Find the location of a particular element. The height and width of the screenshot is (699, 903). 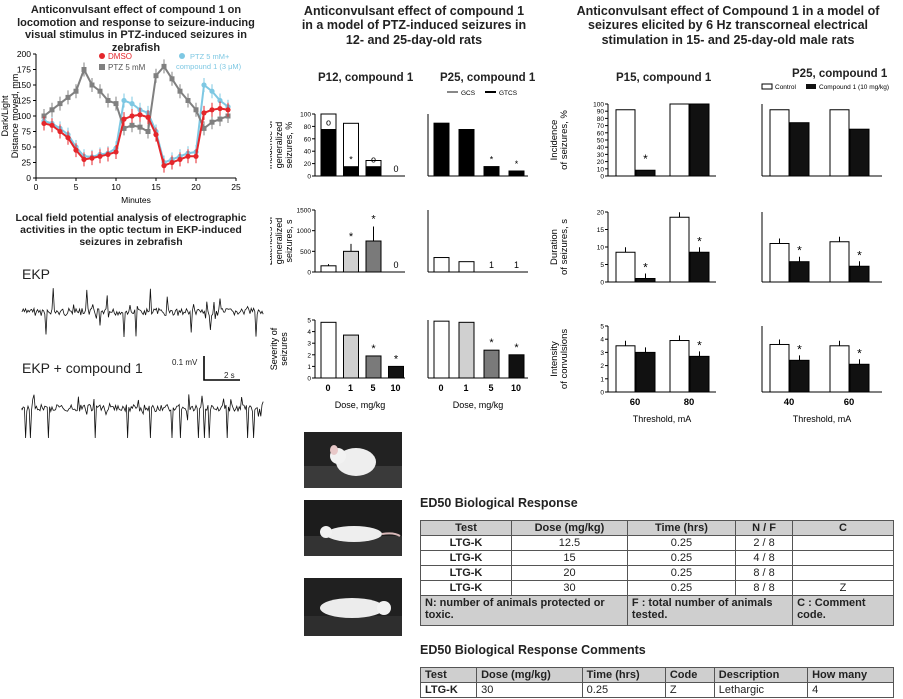

ekp-label: EKP is located at coordinates (36, 274).